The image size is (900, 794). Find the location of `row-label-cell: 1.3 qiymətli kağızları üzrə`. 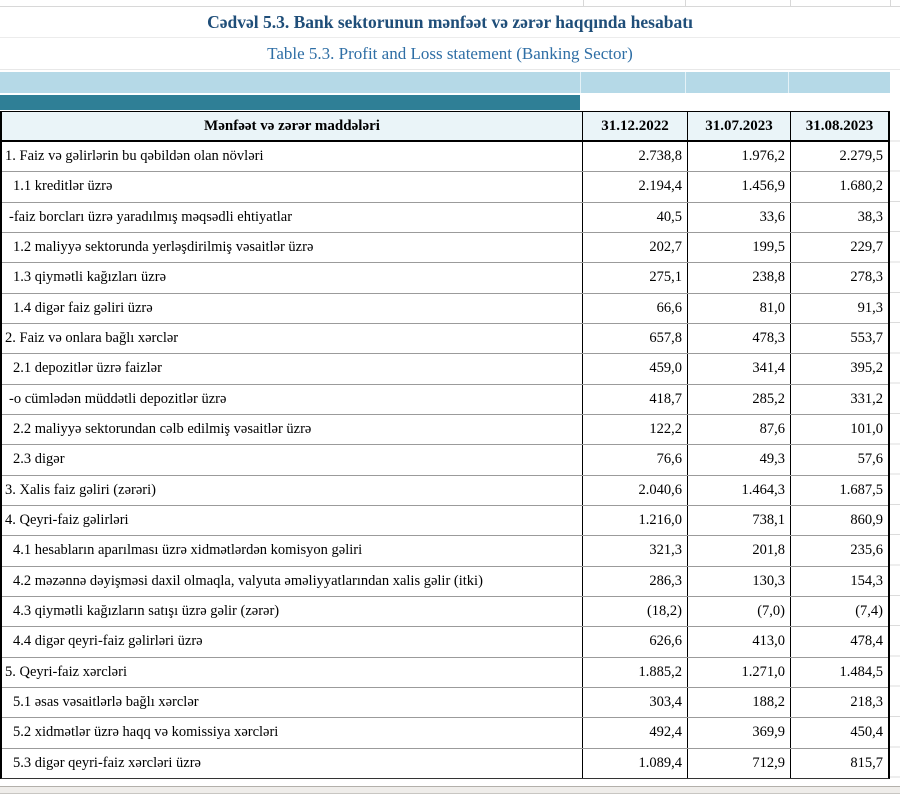

row-label-cell: 1.3 qiymətli kağızları üzrə is located at coordinates (90, 277).